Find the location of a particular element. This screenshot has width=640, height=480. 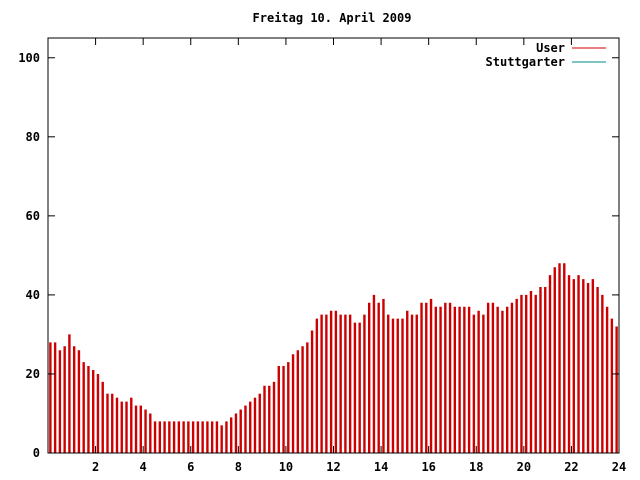

x-tick-label: 16 is located at coordinates (428, 467).